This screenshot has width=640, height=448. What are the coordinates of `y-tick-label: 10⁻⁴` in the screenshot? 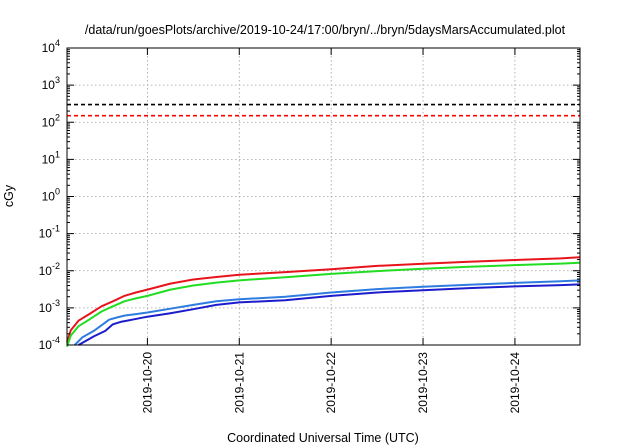 It's located at (49, 343).